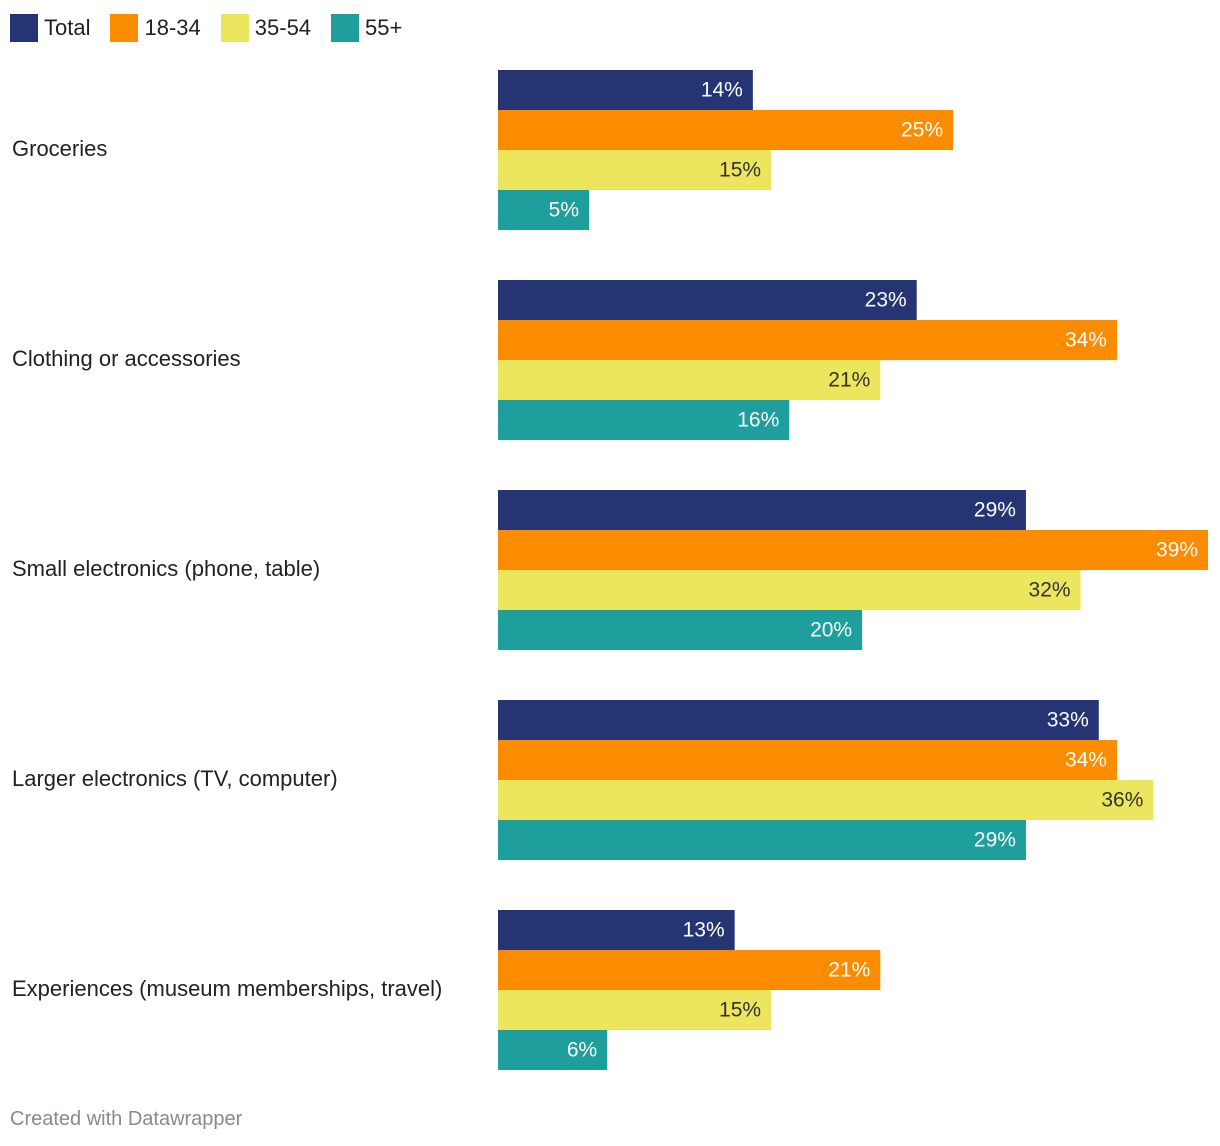 The image size is (1220, 1146). What do you see at coordinates (175, 778) in the screenshot?
I see `category-label: Larger electronics (TV, computer)` at bounding box center [175, 778].